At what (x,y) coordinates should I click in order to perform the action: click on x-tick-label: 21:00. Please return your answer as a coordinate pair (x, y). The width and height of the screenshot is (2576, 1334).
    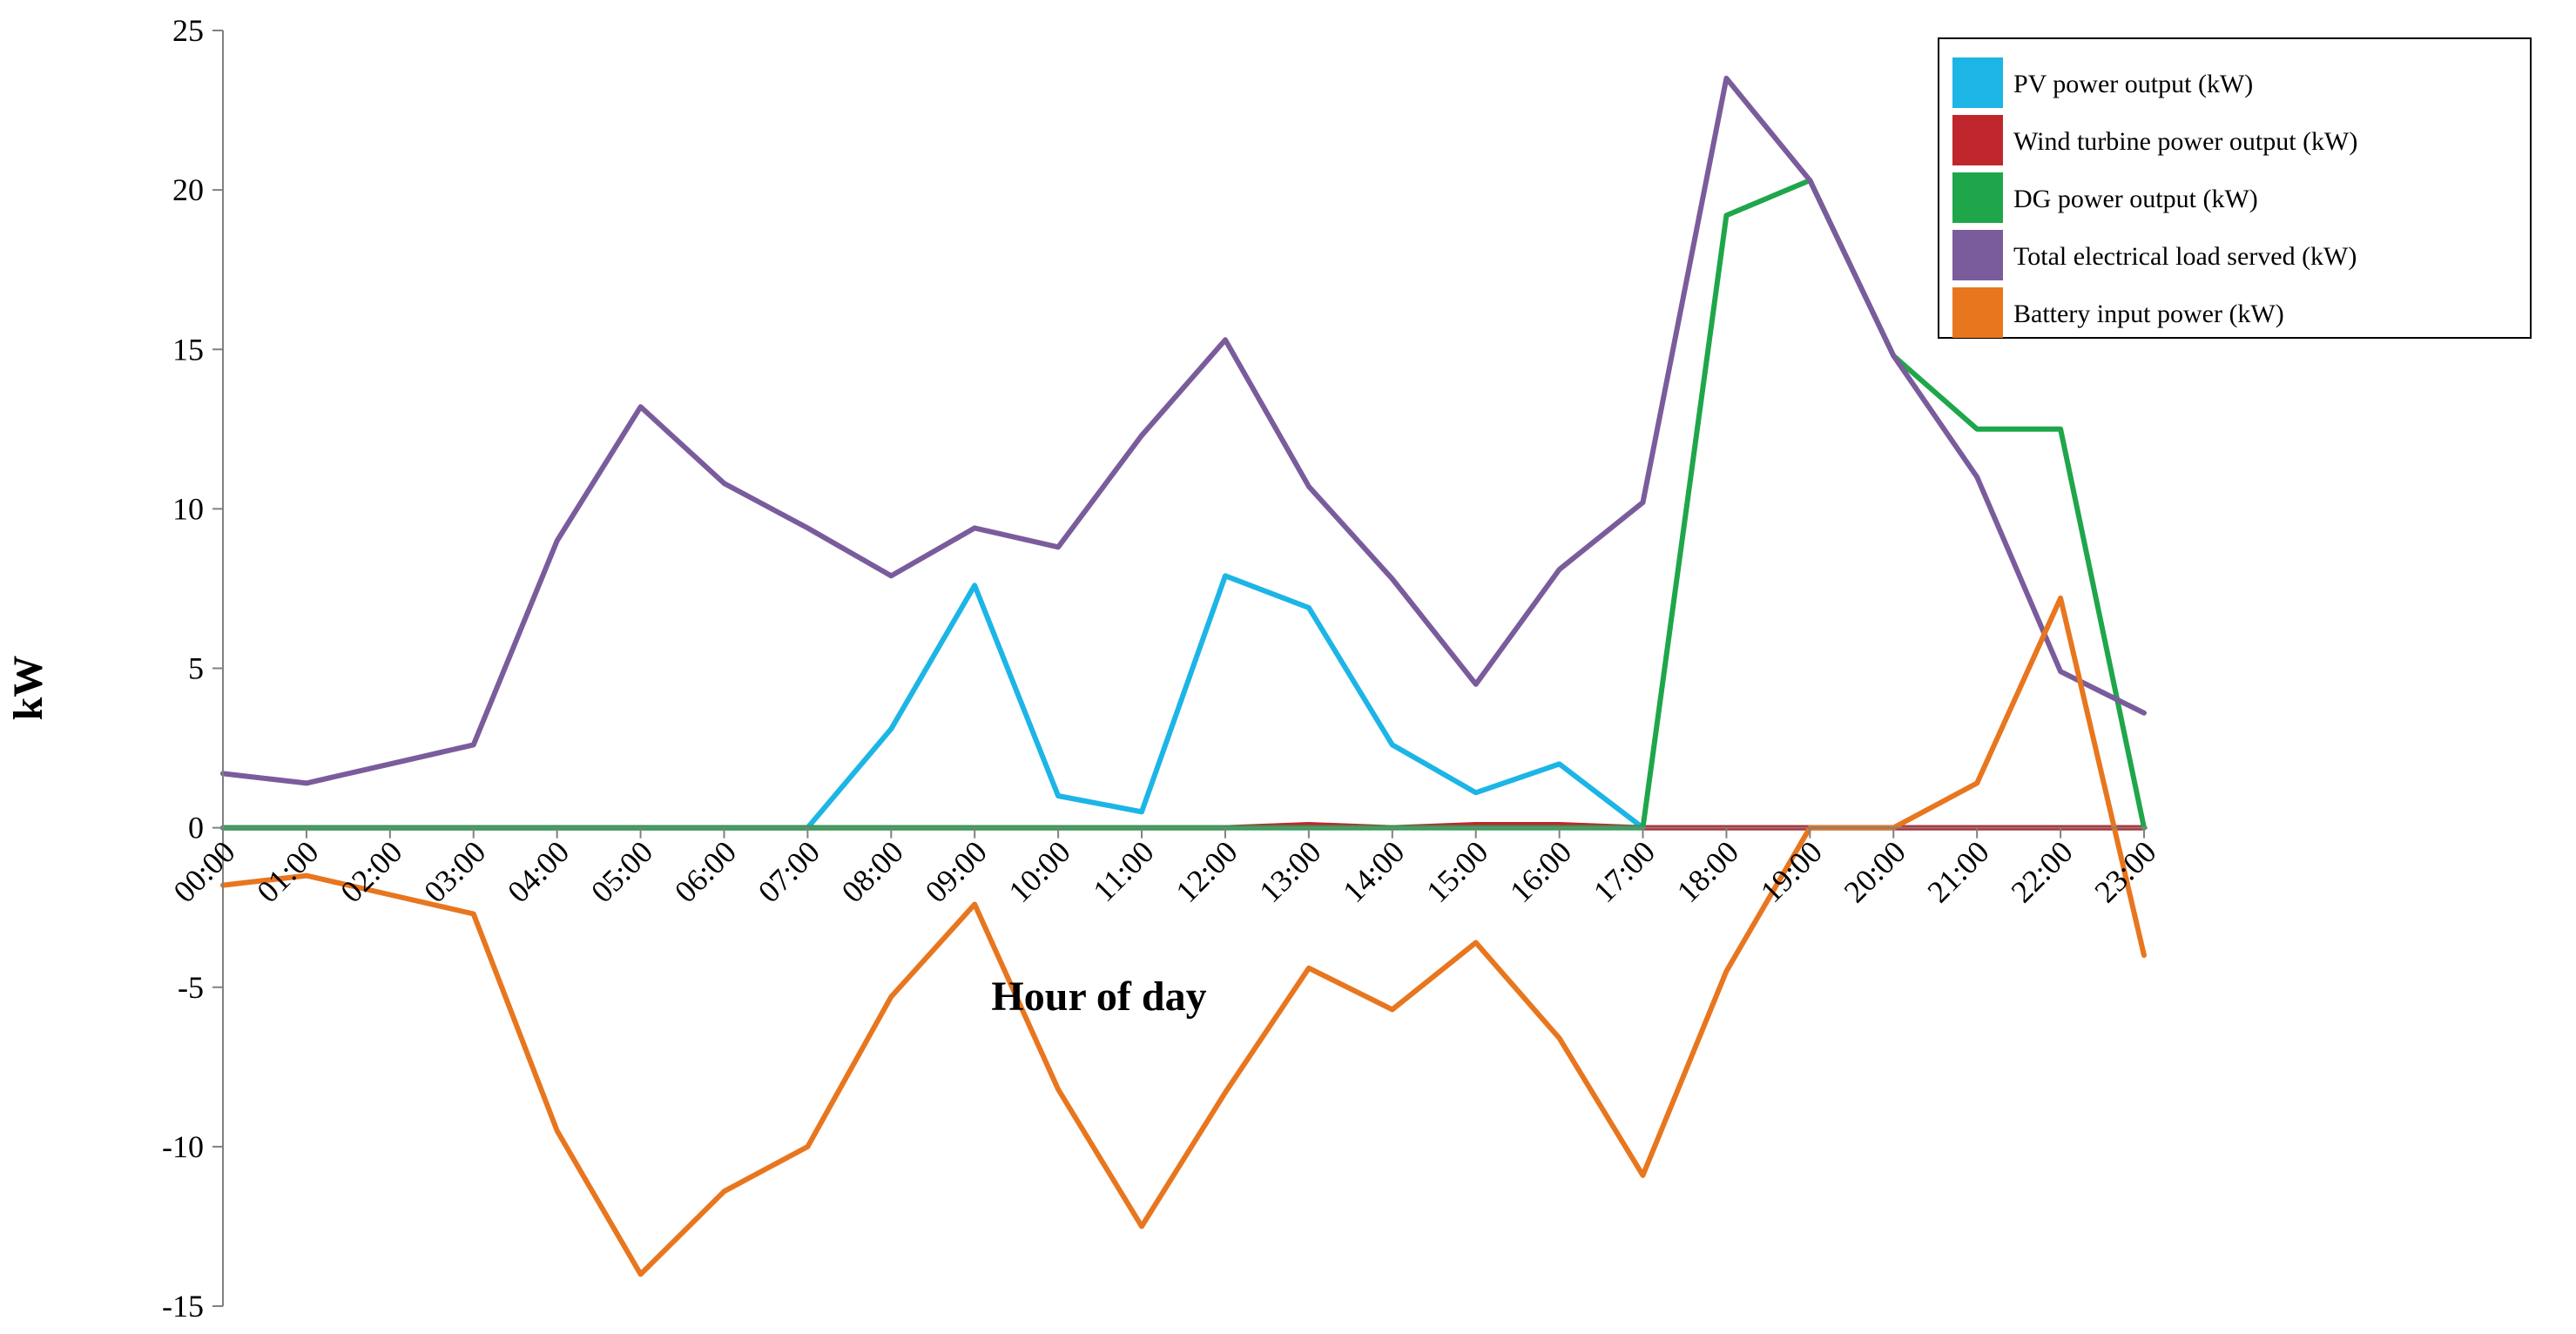
    Looking at the image, I should click on (1958, 871).